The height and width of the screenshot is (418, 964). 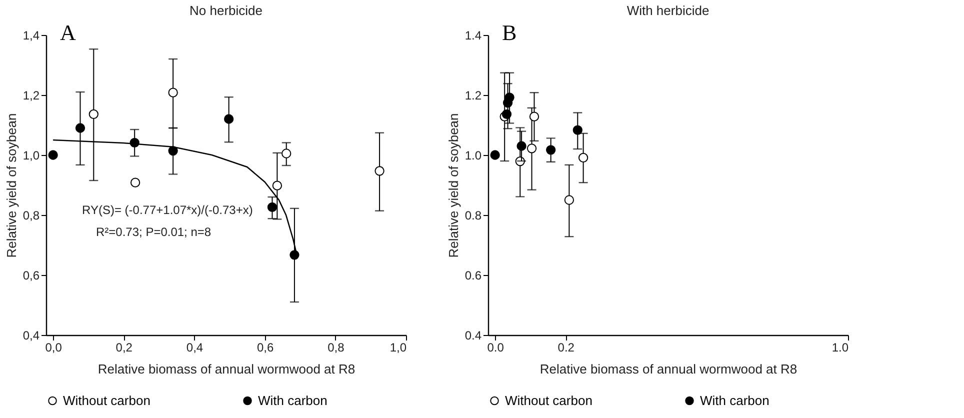 What do you see at coordinates (195, 347) in the screenshot?
I see `x-tick-label: 0,4` at bounding box center [195, 347].